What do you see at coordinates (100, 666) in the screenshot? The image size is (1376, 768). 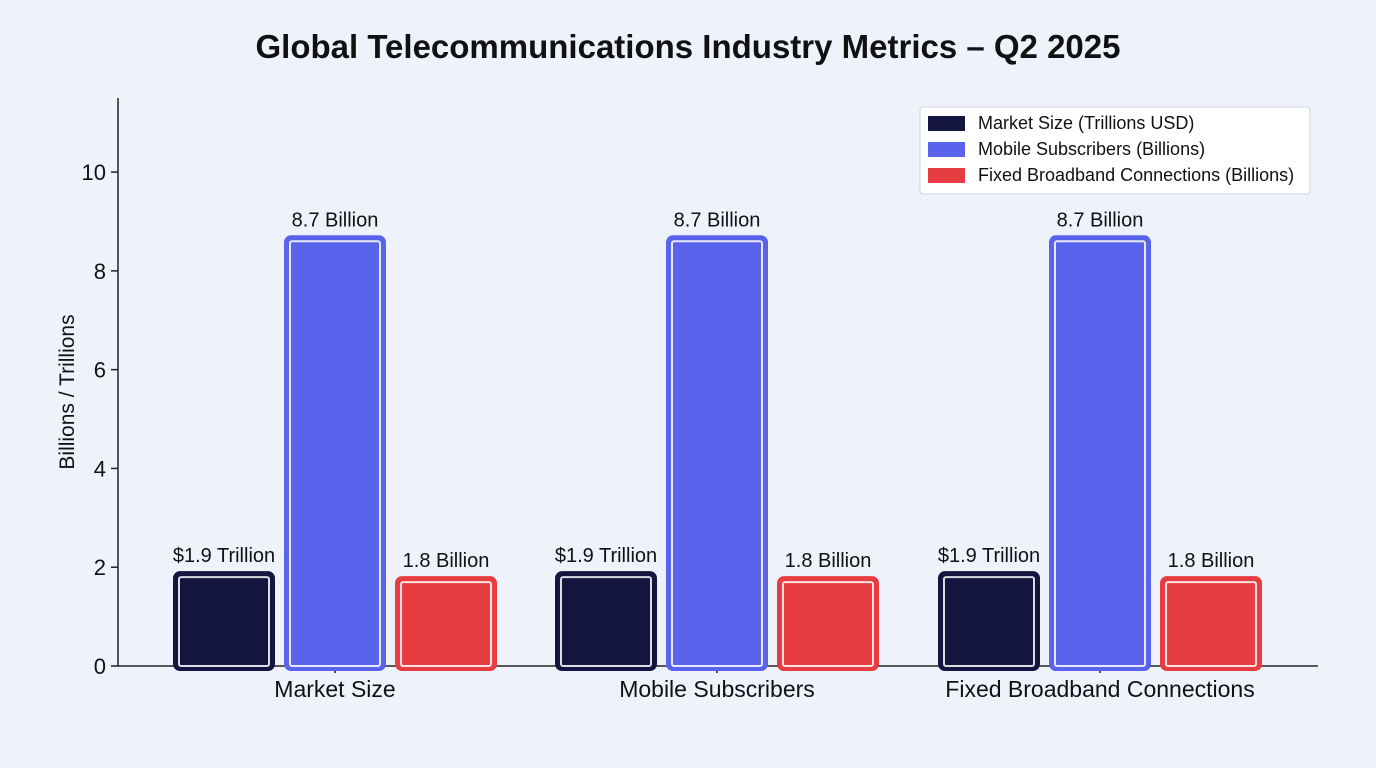 I see `y-tick-label: 0` at bounding box center [100, 666].